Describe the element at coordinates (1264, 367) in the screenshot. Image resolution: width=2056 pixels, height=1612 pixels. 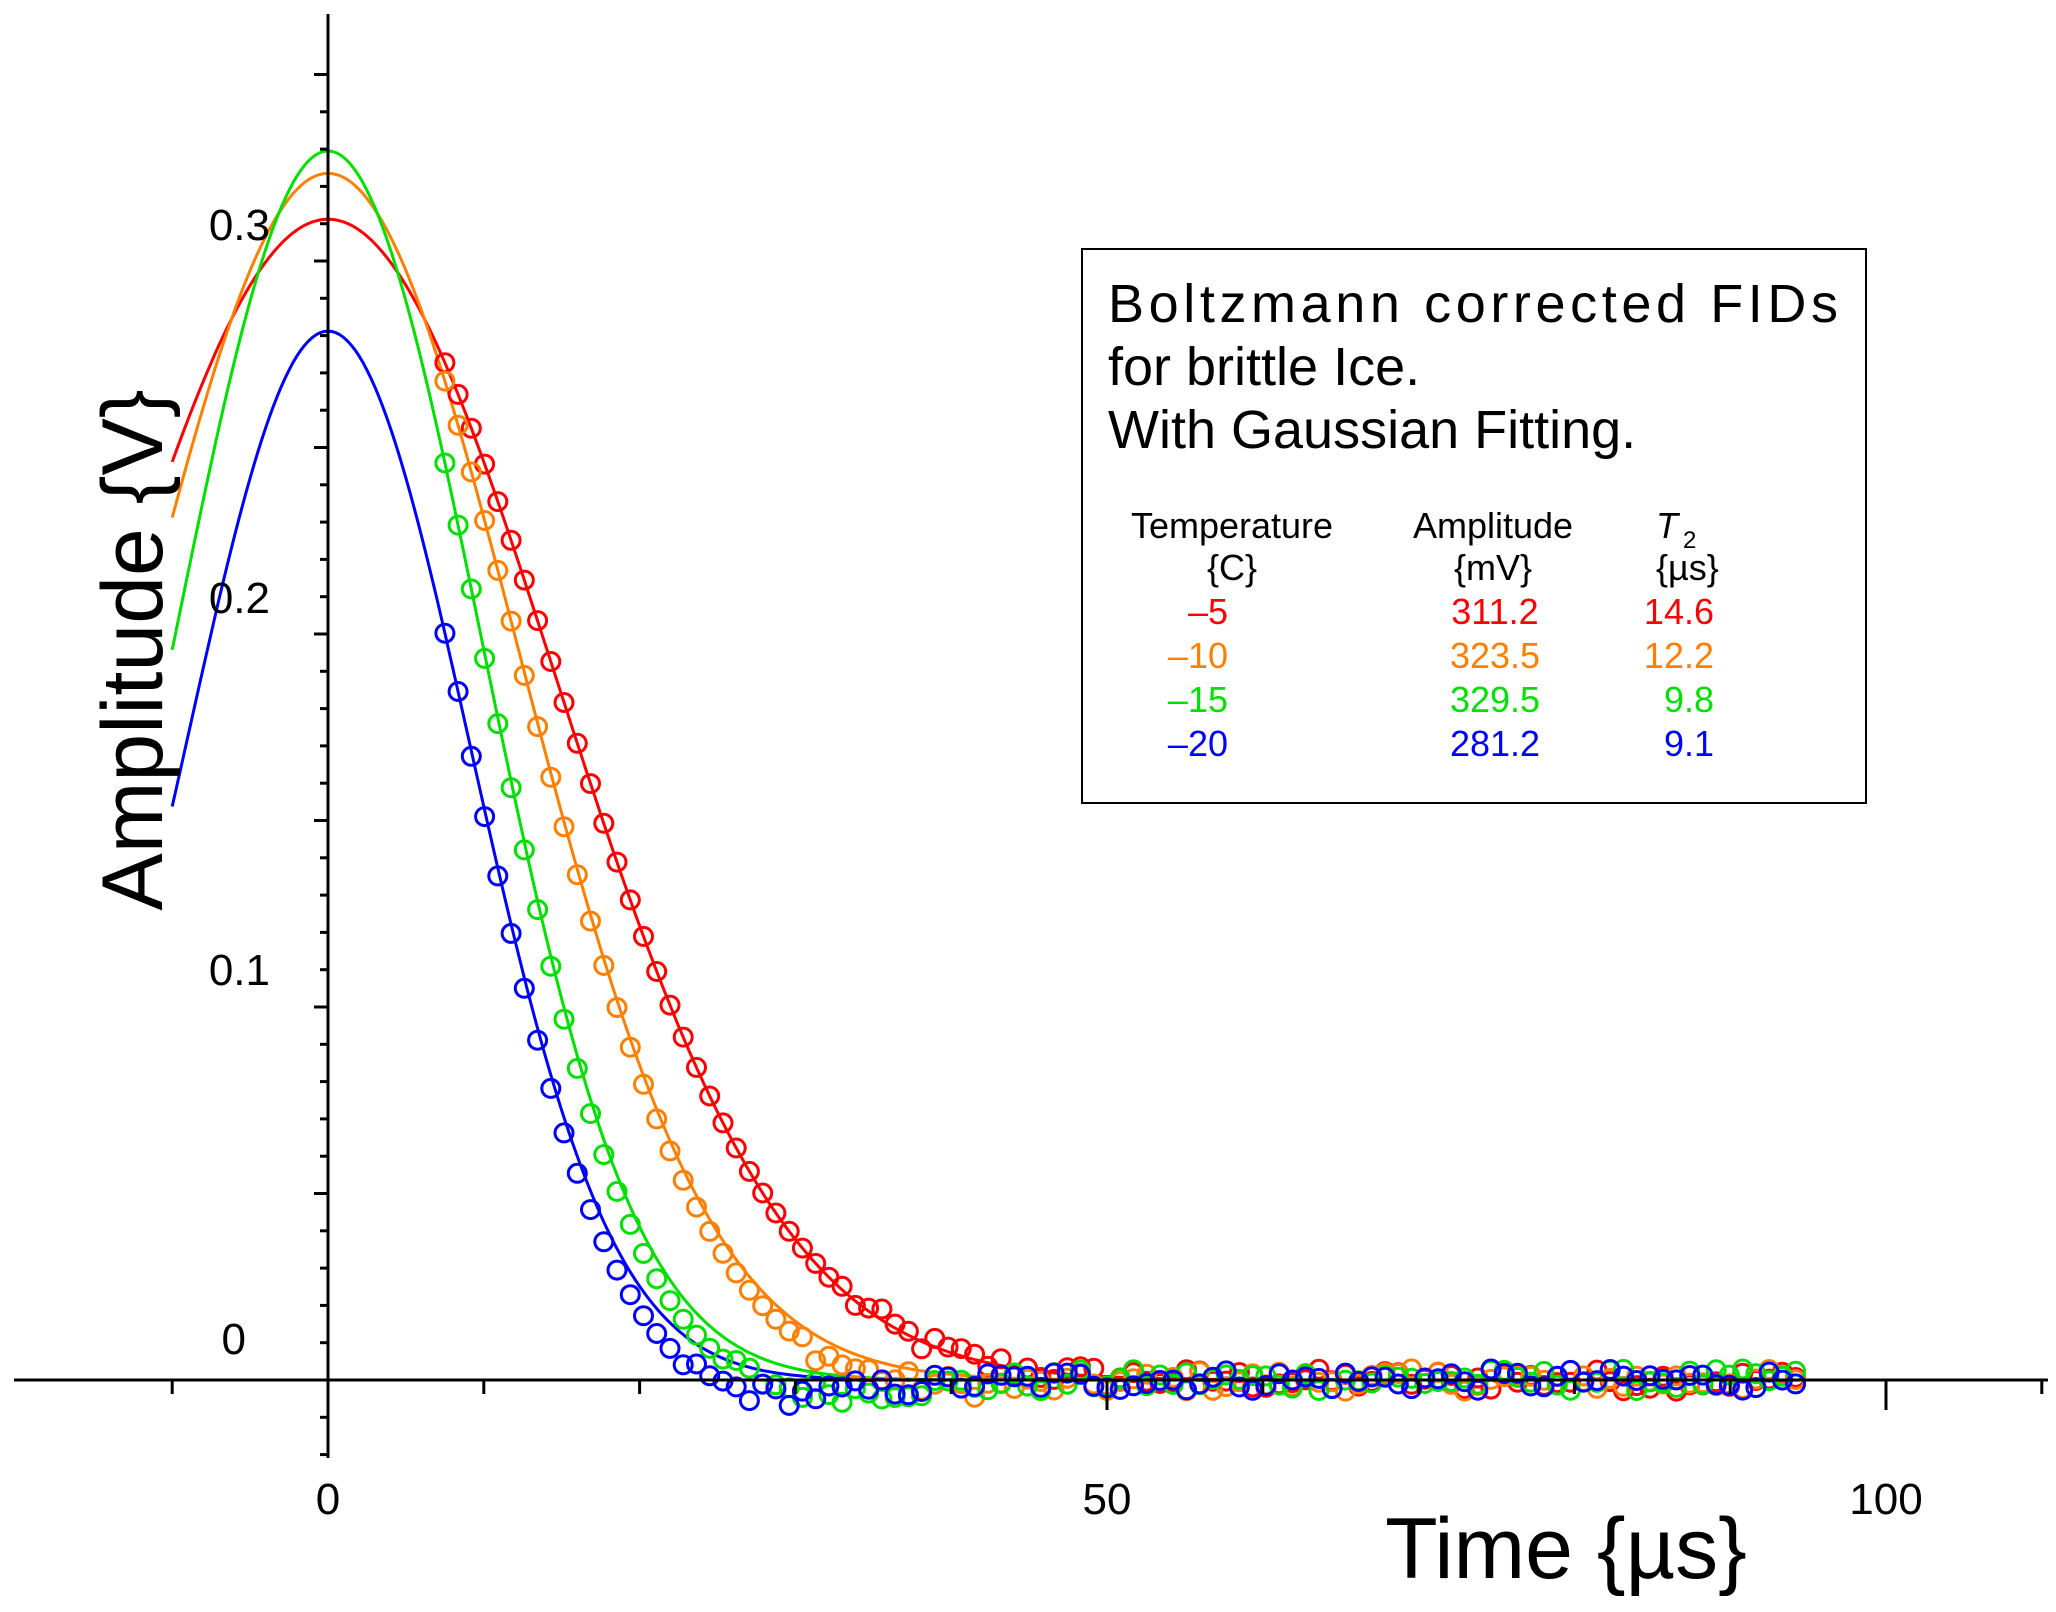
I see `legend-title-line-2: for brittle Ice.` at that location.